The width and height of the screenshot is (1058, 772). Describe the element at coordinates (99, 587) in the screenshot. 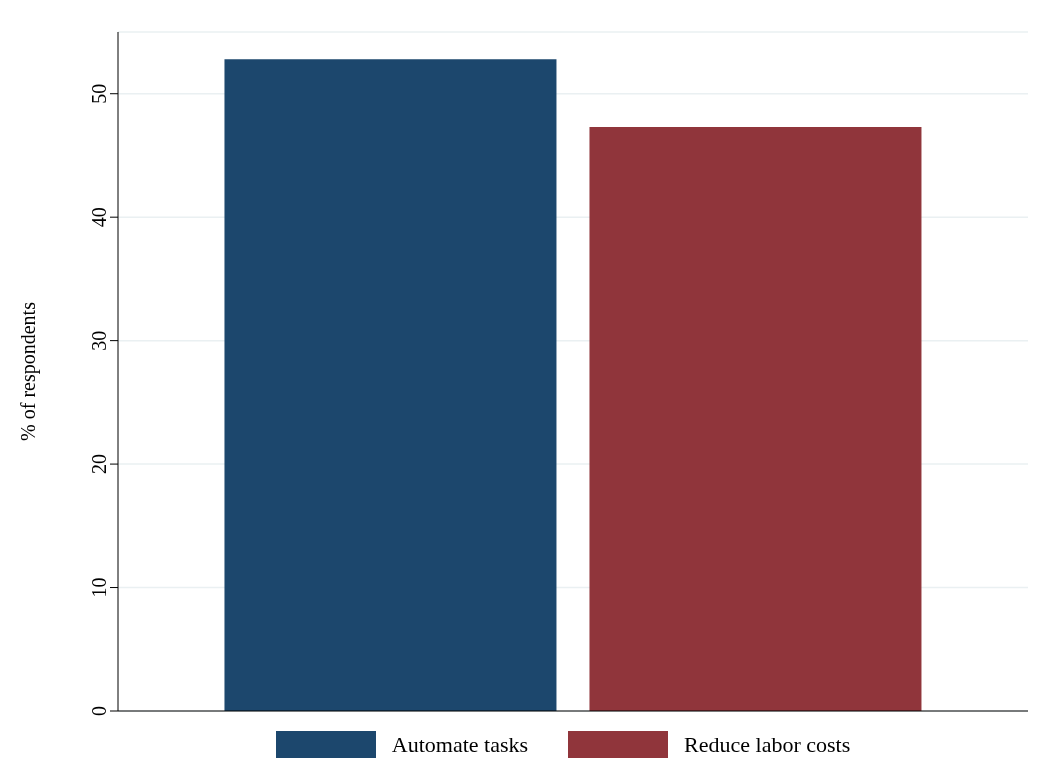

I see `y-tick-label: 10` at that location.